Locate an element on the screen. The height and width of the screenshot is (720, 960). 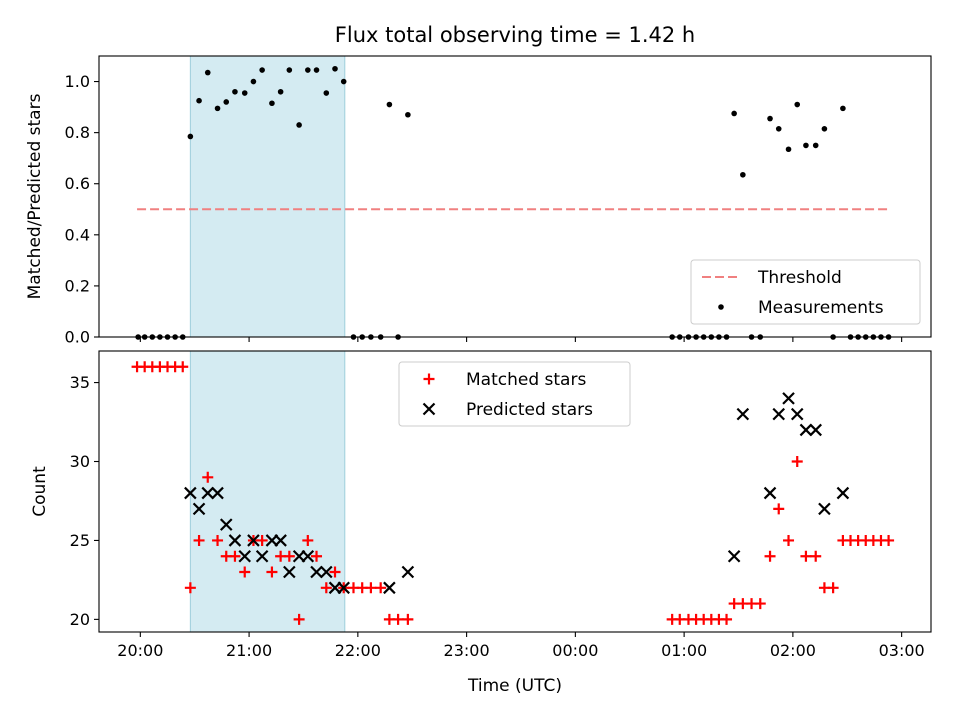
legend-entry-label: Matched stars is located at coordinates (526, 380).